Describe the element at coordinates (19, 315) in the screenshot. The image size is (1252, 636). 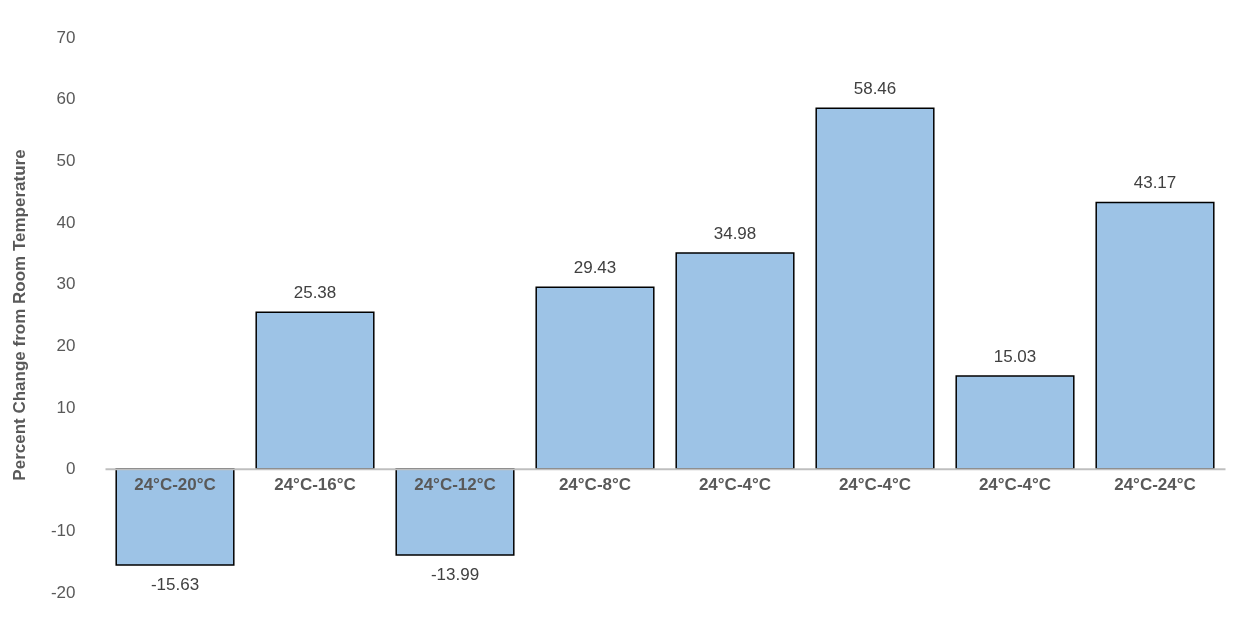
I see `y-axis-title: Percent Change from Room Temperature` at that location.